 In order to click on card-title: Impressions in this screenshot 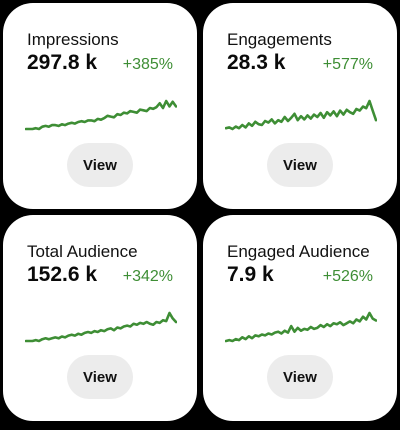, I will do `click(73, 39)`.